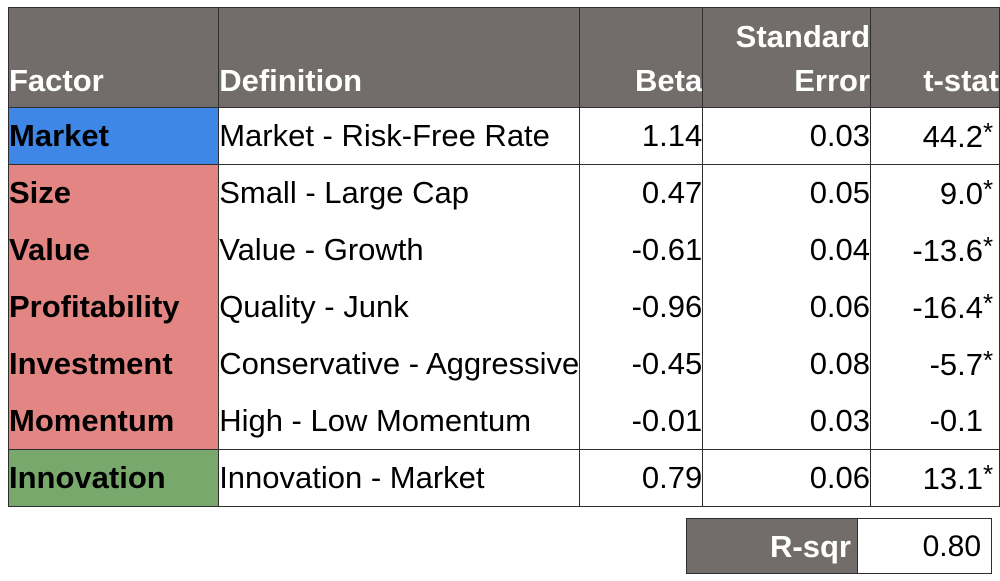  What do you see at coordinates (935, 57) in the screenshot?
I see `header-t-stat: t-stat` at bounding box center [935, 57].